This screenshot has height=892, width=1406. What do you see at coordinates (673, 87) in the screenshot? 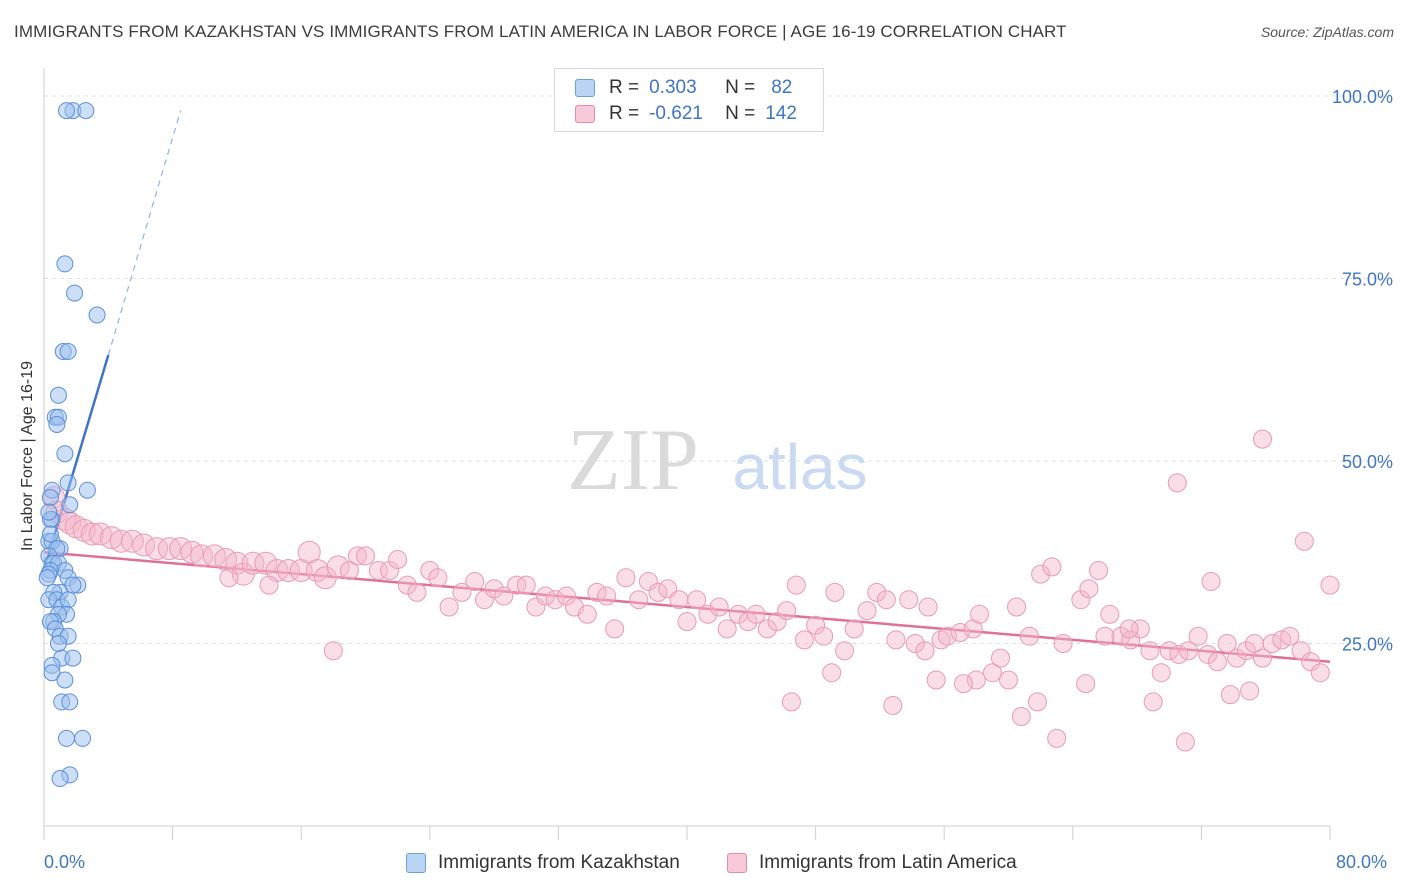
I see `legend-r-value: 0.303` at bounding box center [673, 87].